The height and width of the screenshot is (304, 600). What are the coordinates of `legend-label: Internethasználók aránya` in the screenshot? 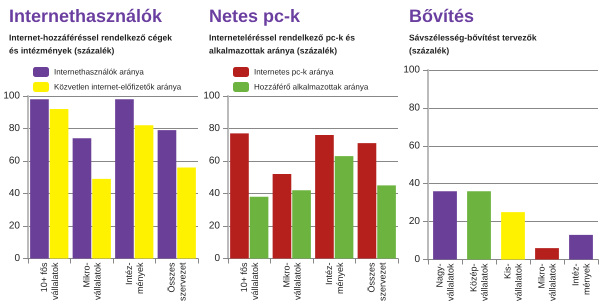 It's located at (99, 72).